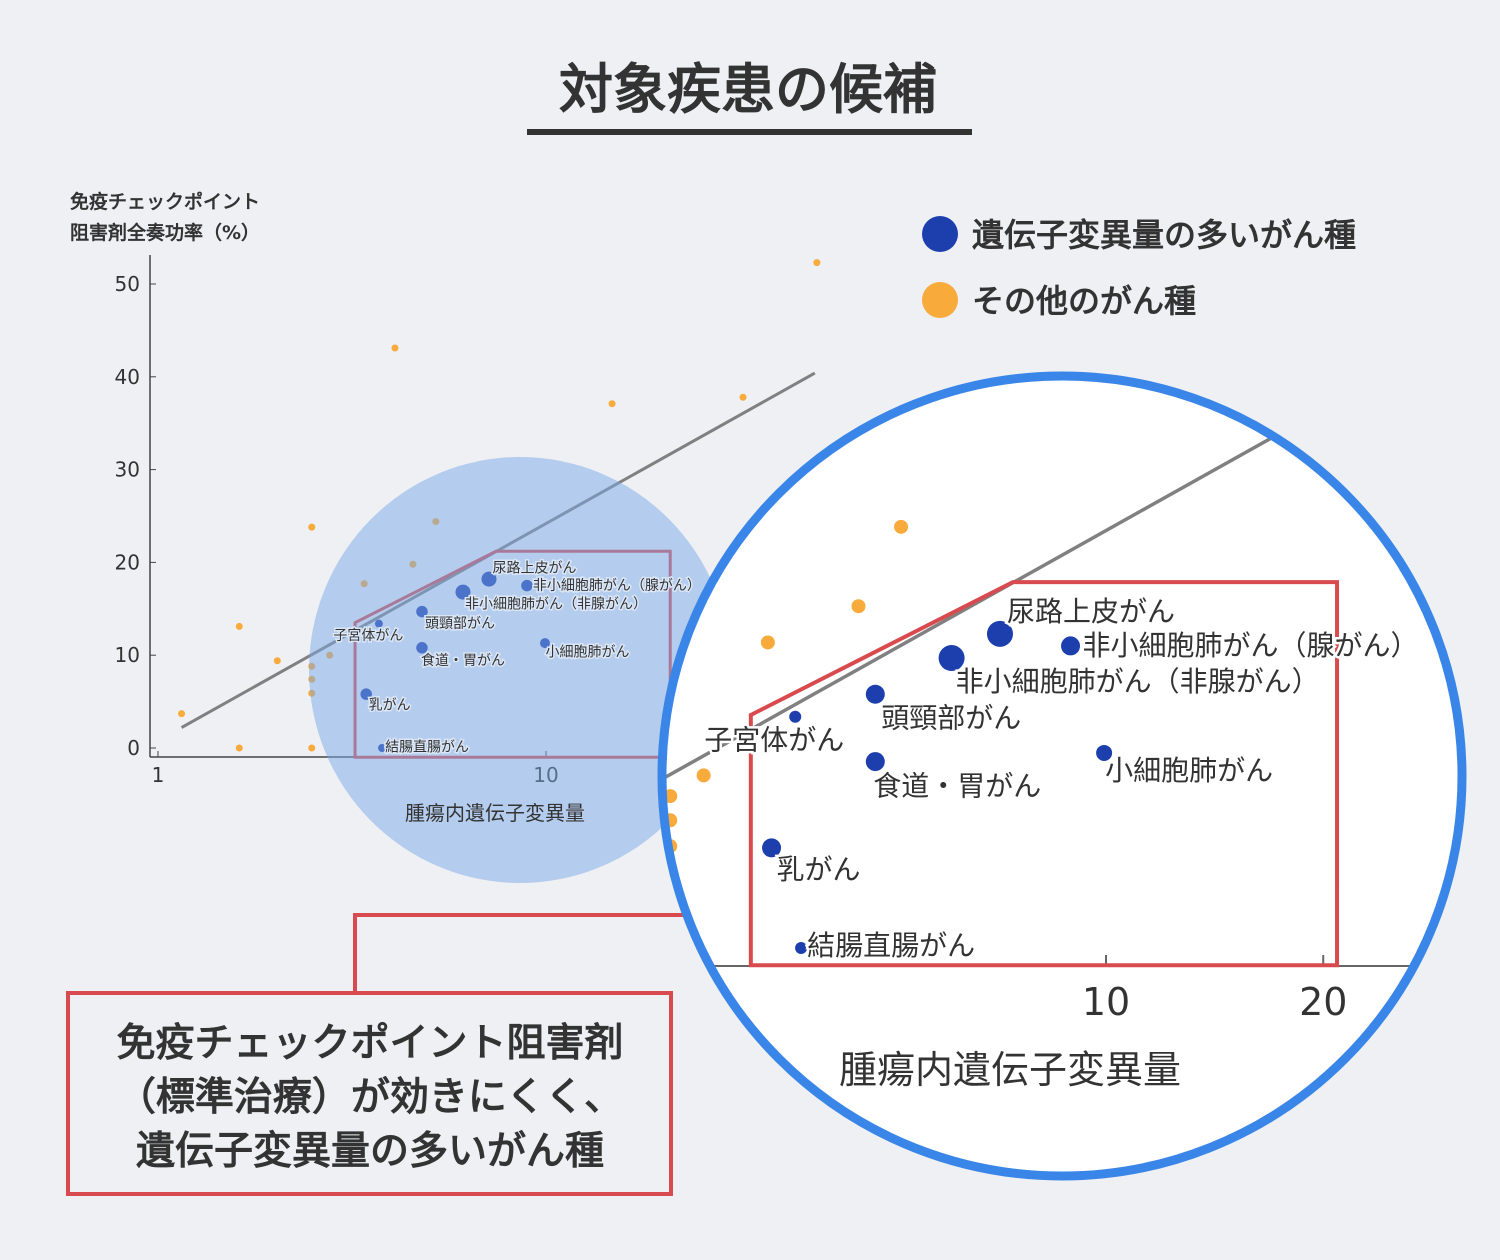 Image resolution: width=1500 pixels, height=1260 pixels. What do you see at coordinates (940, 300) in the screenshot?
I see `legend-marker-other` at bounding box center [940, 300].